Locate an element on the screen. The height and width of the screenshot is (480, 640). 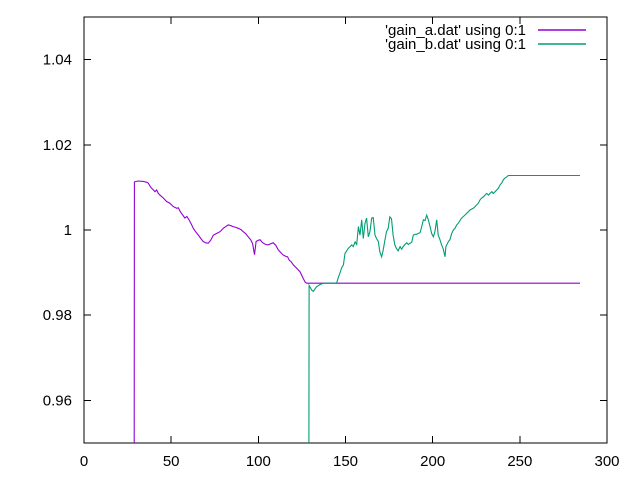
legend-label-gain-a: 'gain_a.dat' using 0:1 is located at coordinates (455, 30).